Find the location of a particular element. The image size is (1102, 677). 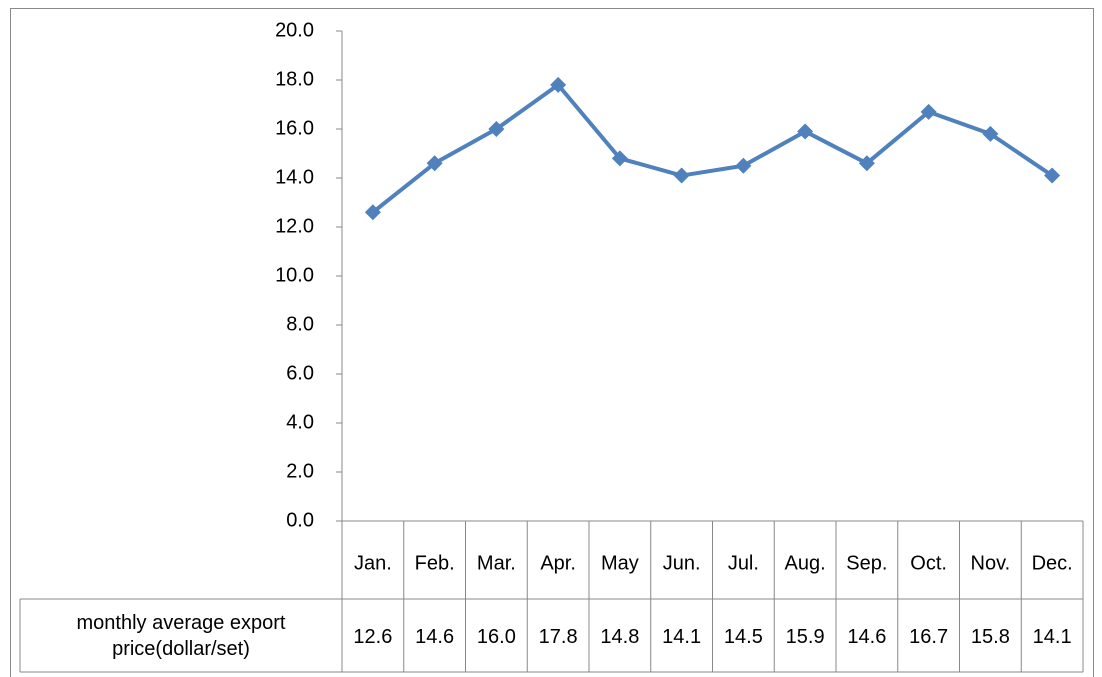

x-tick-label: Apr. is located at coordinates (558, 563).